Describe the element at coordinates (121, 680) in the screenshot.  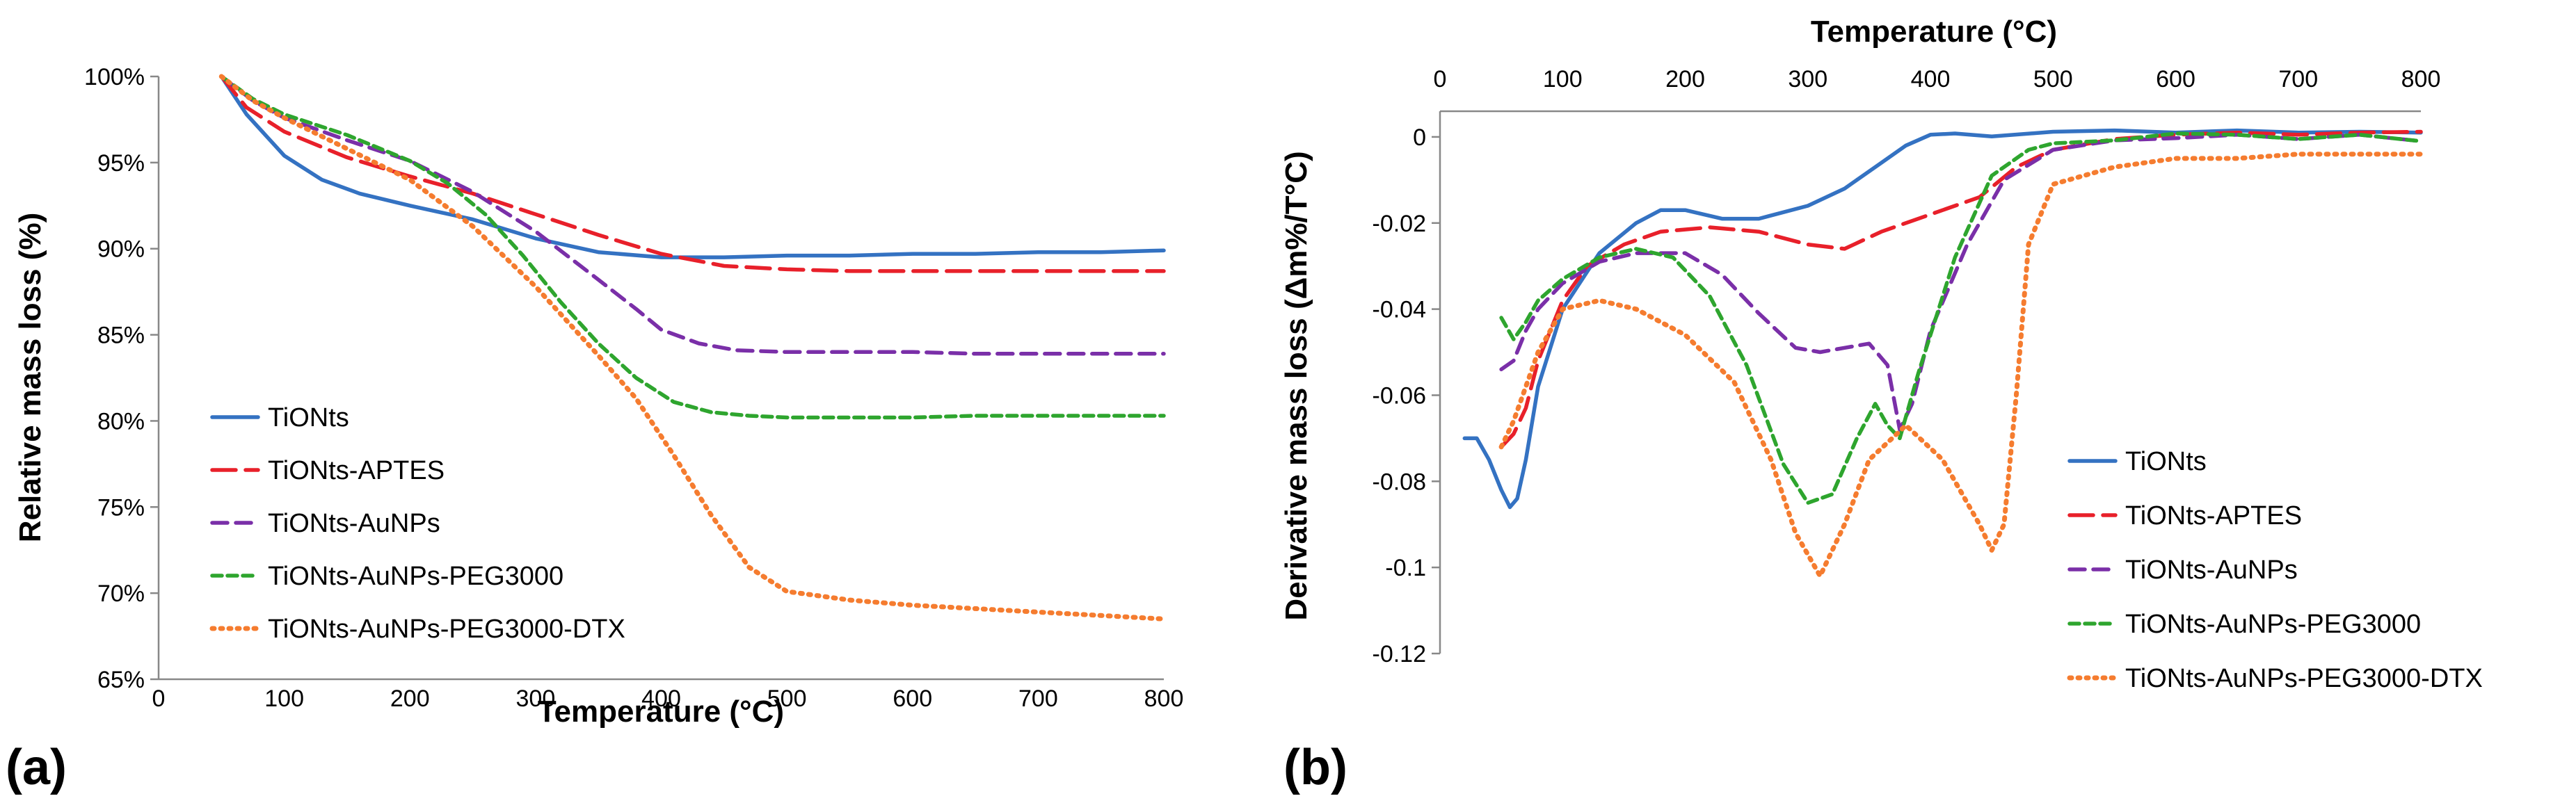
I see `y-tick-label: 65%` at that location.